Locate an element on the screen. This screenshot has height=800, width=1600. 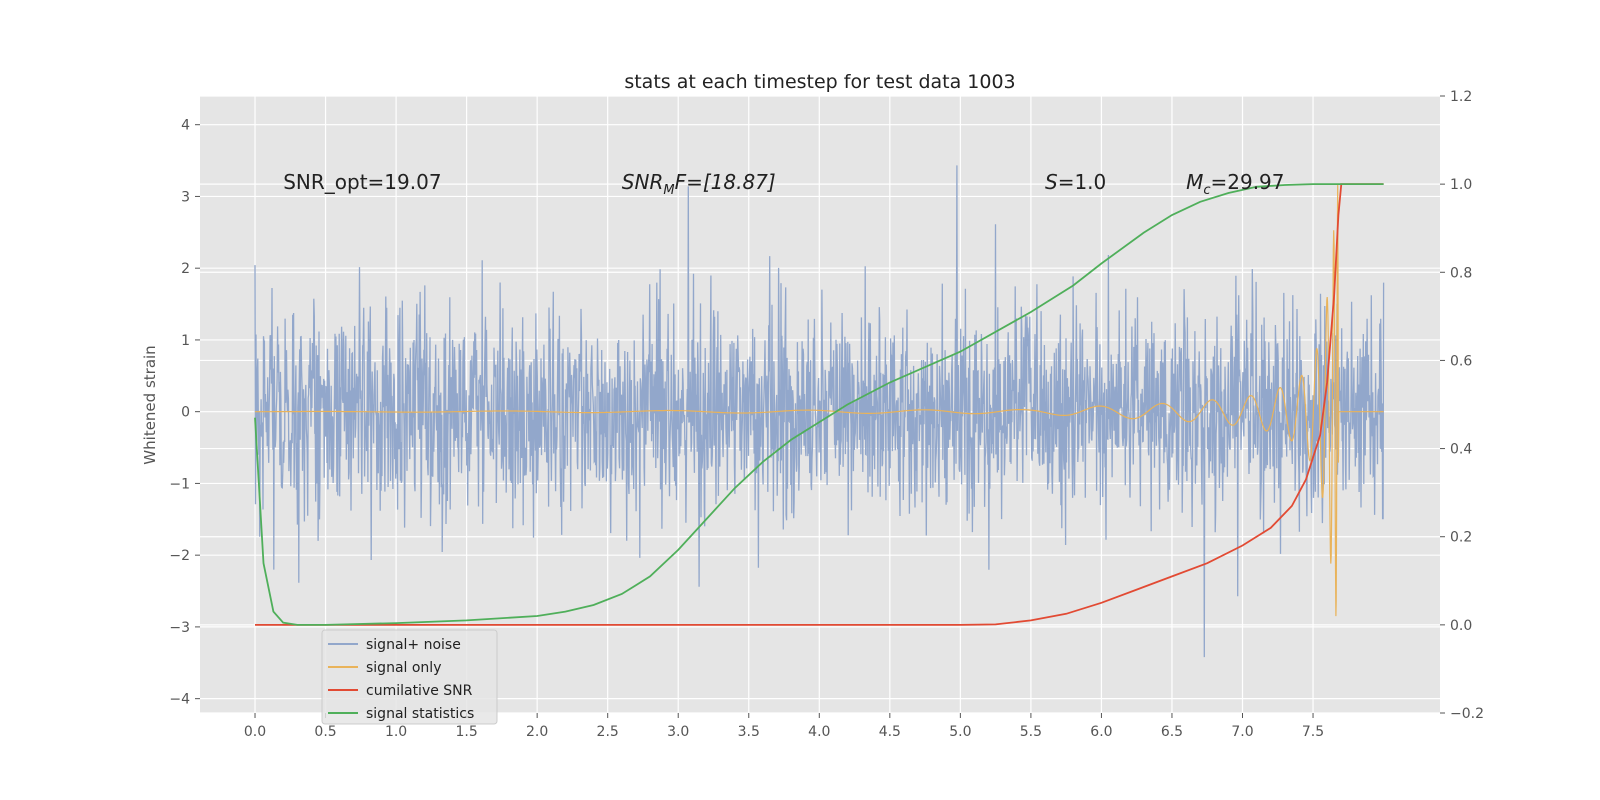
x-tick-label: 1.5 is located at coordinates (466, 732).